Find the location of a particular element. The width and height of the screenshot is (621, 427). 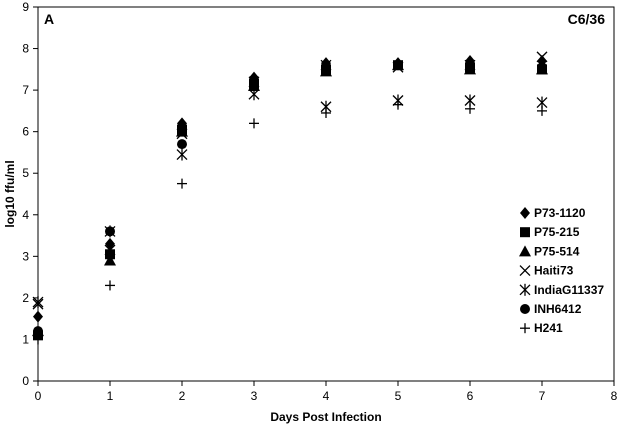

x-tick-label: 8 is located at coordinates (614, 396).